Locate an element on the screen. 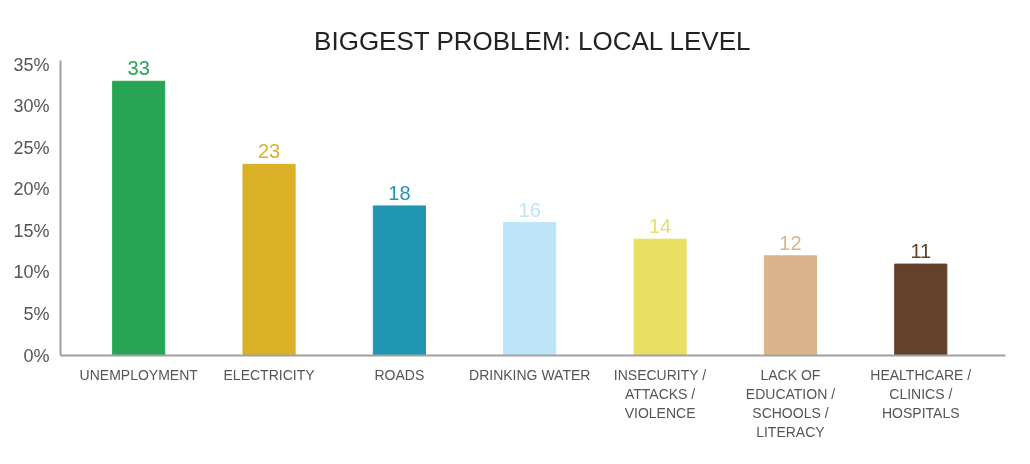  data-label: 11 is located at coordinates (921, 251).